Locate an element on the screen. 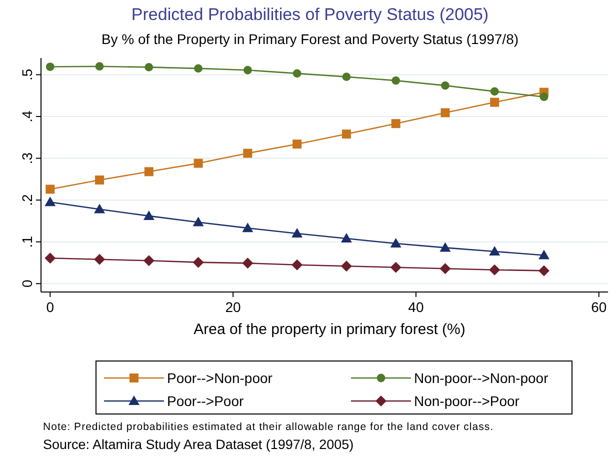  y-tick-label: .4 is located at coordinates (27, 116).